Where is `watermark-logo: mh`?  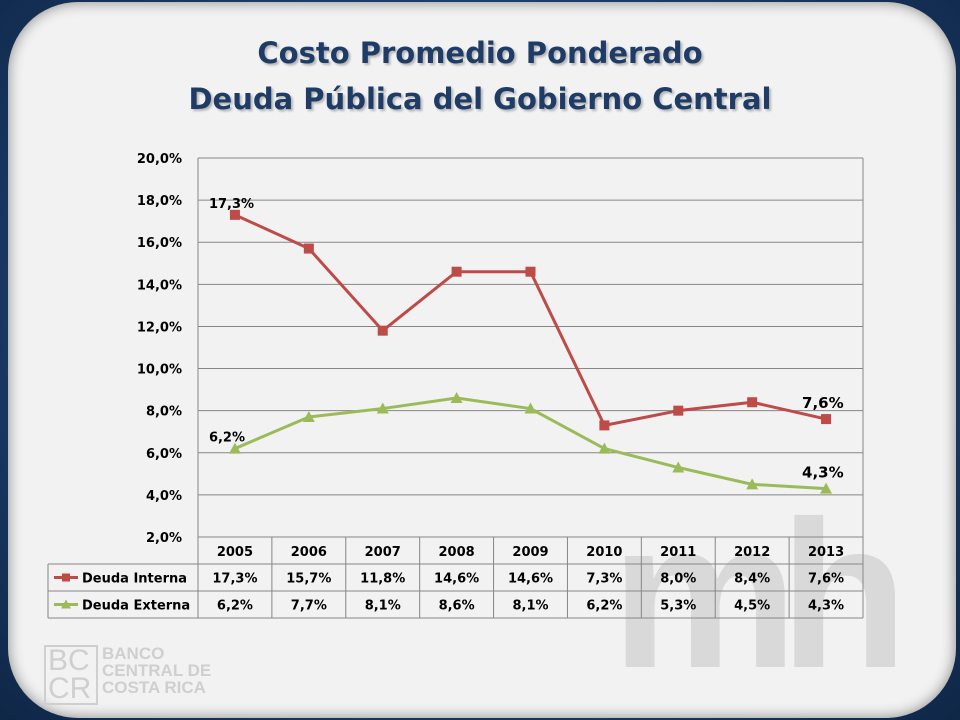 watermark-logo: mh is located at coordinates (759, 594).